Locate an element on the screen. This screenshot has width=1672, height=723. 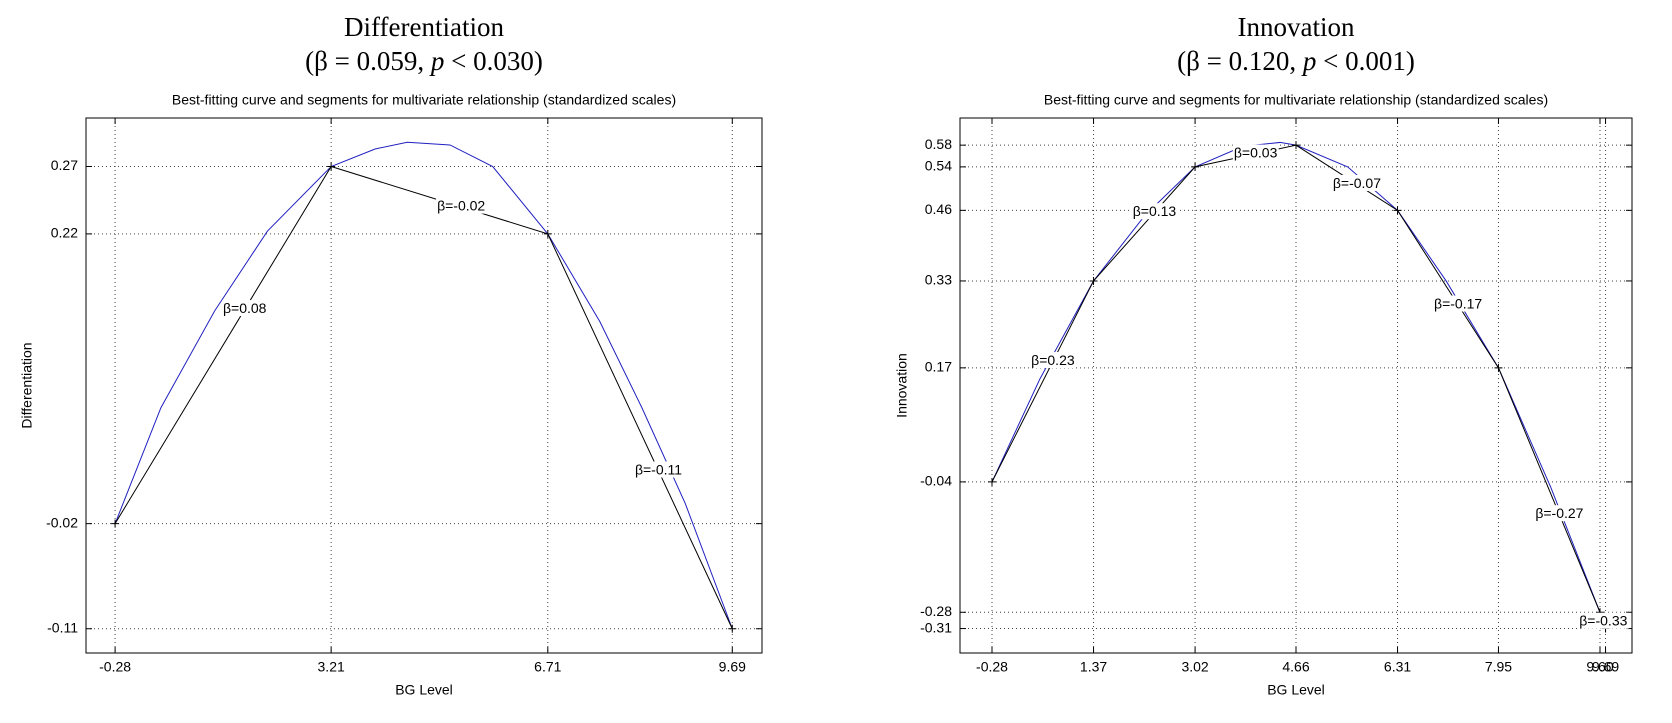
stat-part: (β = 0.120, is located at coordinates (1240, 61).